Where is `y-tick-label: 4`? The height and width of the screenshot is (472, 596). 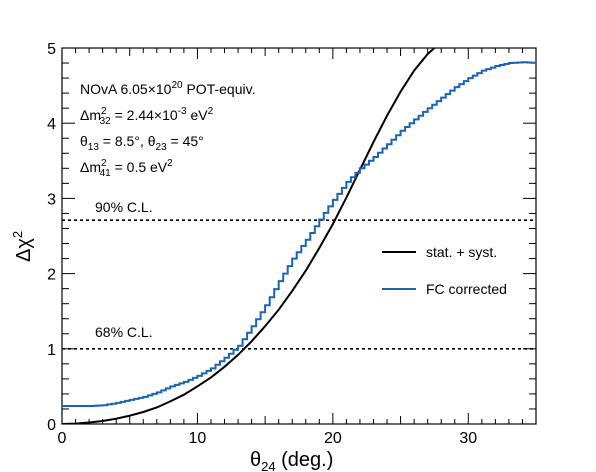
y-tick-label: 4 is located at coordinates (51, 124).